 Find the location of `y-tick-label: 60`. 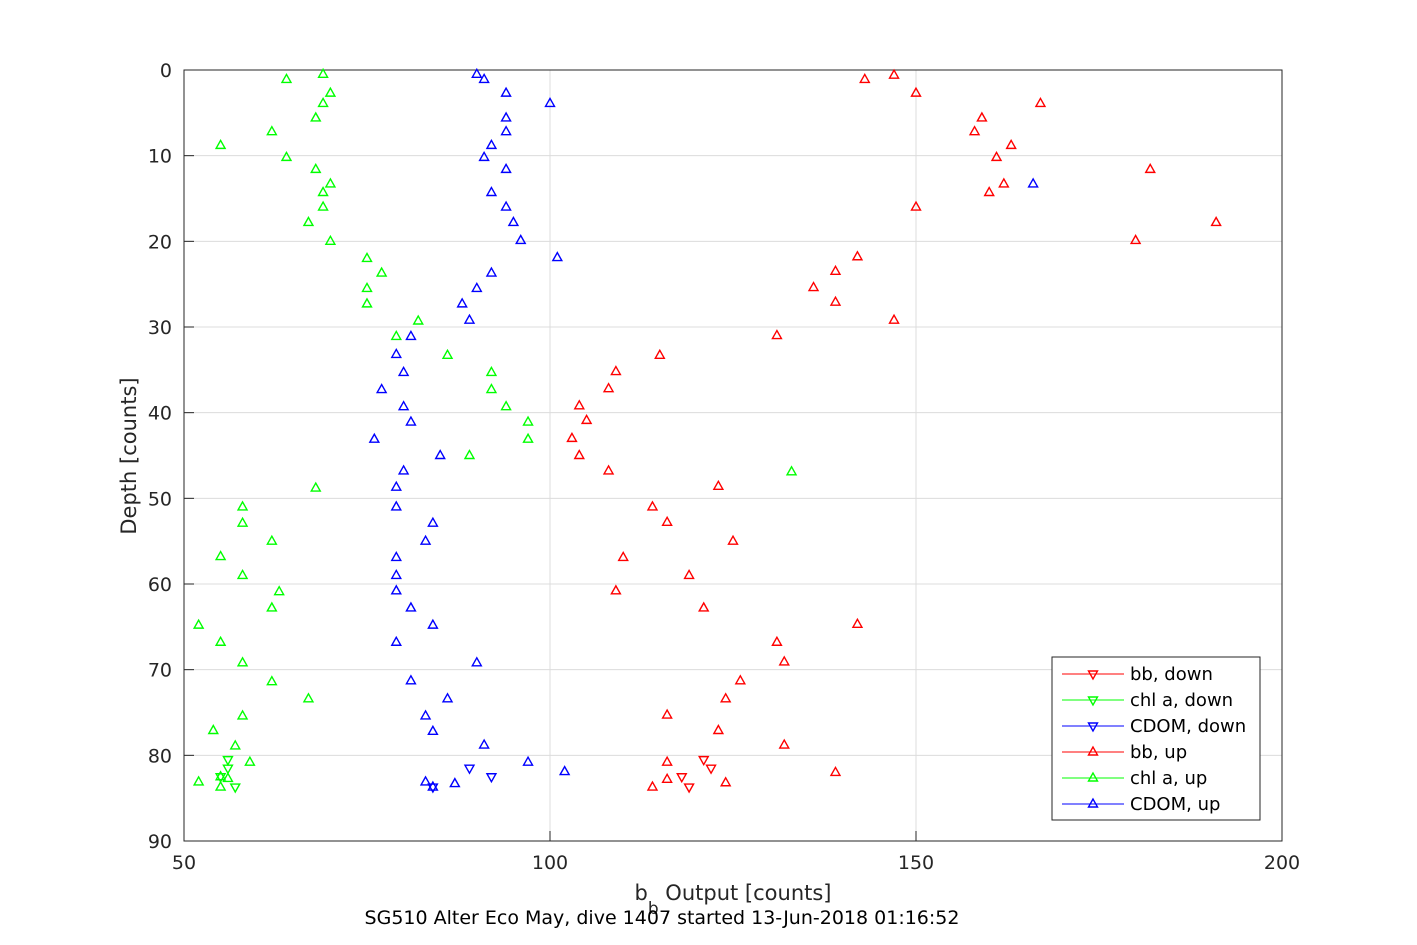

y-tick-label: 60 is located at coordinates (160, 585).